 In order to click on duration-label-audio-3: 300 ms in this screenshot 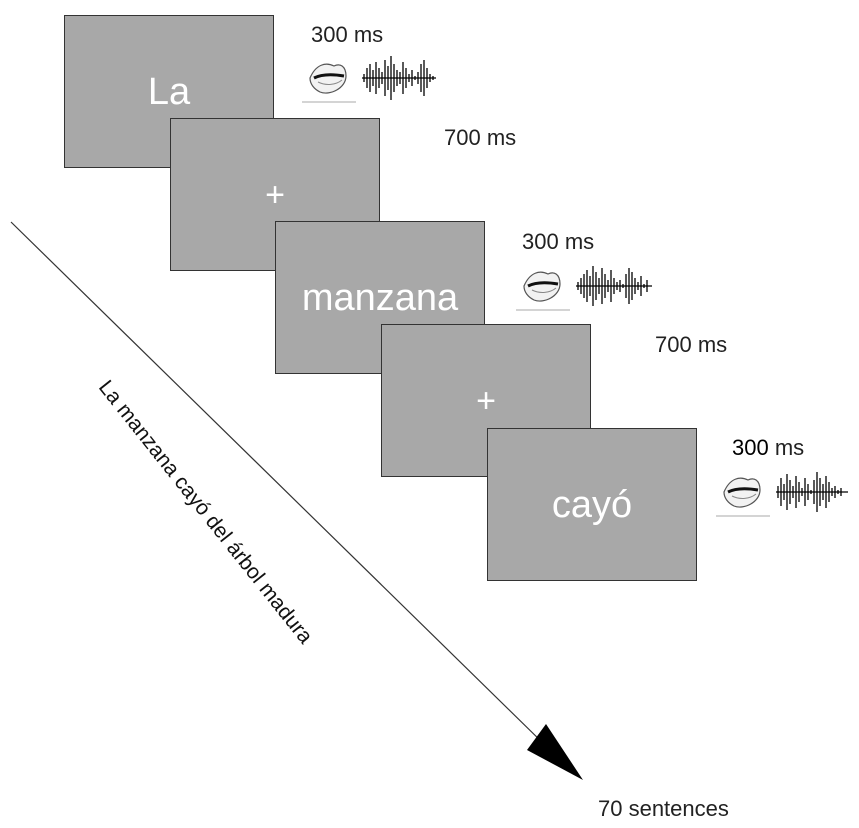, I will do `click(768, 448)`.